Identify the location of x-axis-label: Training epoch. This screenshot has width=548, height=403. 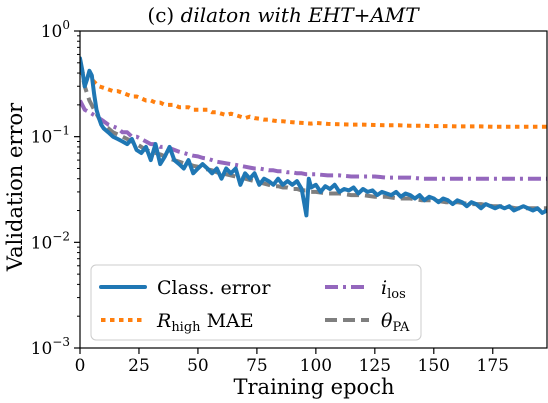
(314, 387).